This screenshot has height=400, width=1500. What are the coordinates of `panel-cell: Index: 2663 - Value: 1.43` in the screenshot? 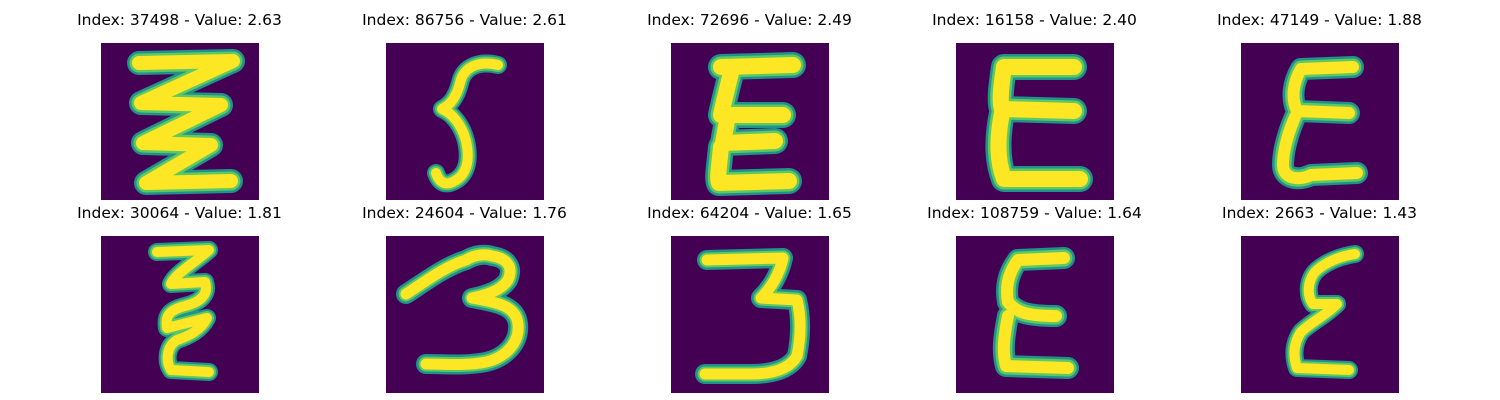 It's located at (1319, 297).